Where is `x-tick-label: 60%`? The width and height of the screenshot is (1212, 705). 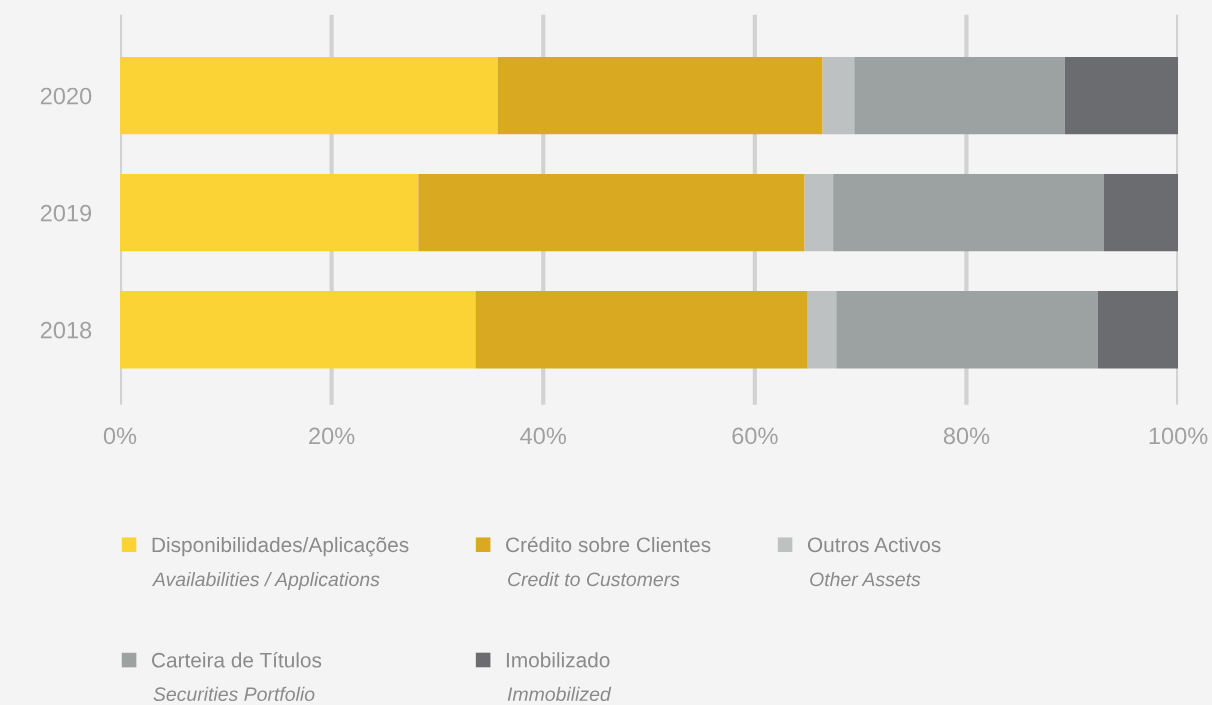 x-tick-label: 60% is located at coordinates (755, 436).